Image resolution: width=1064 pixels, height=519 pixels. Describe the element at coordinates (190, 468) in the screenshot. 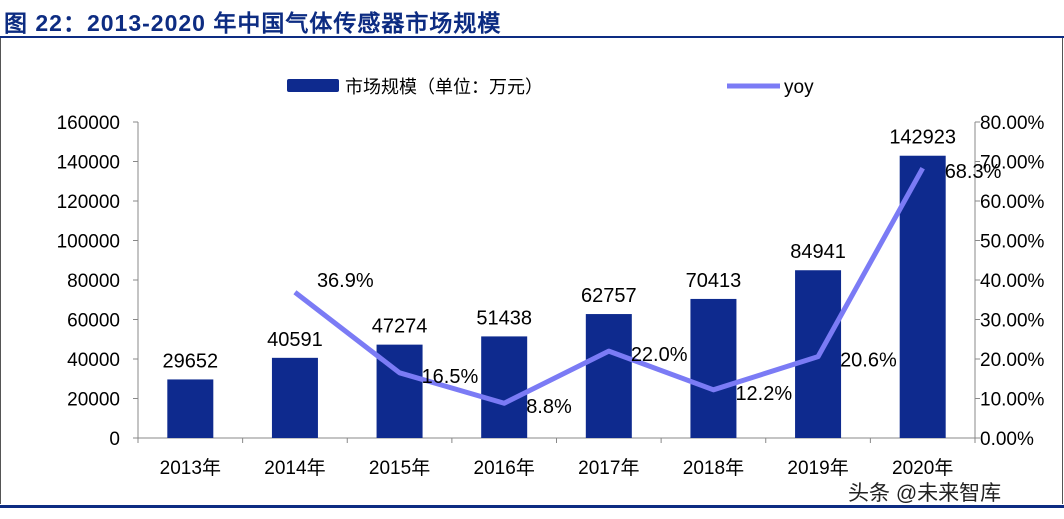

I see `x-tick-label: 2013年` at that location.